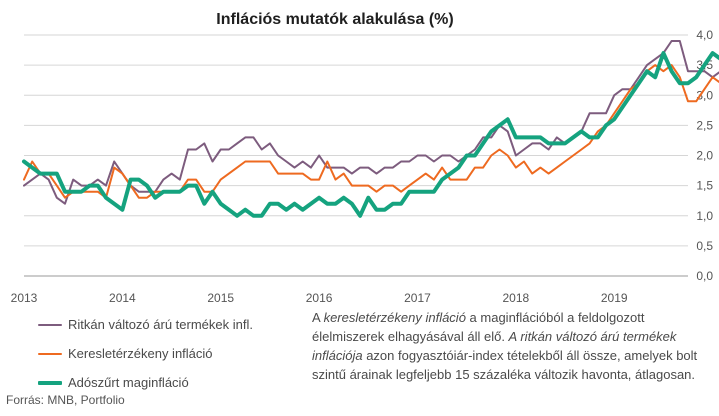 The width and height of the screenshot is (719, 416). I want to click on legend-item-adoszurt: Adószűrt maginfláció, so click(168, 382).